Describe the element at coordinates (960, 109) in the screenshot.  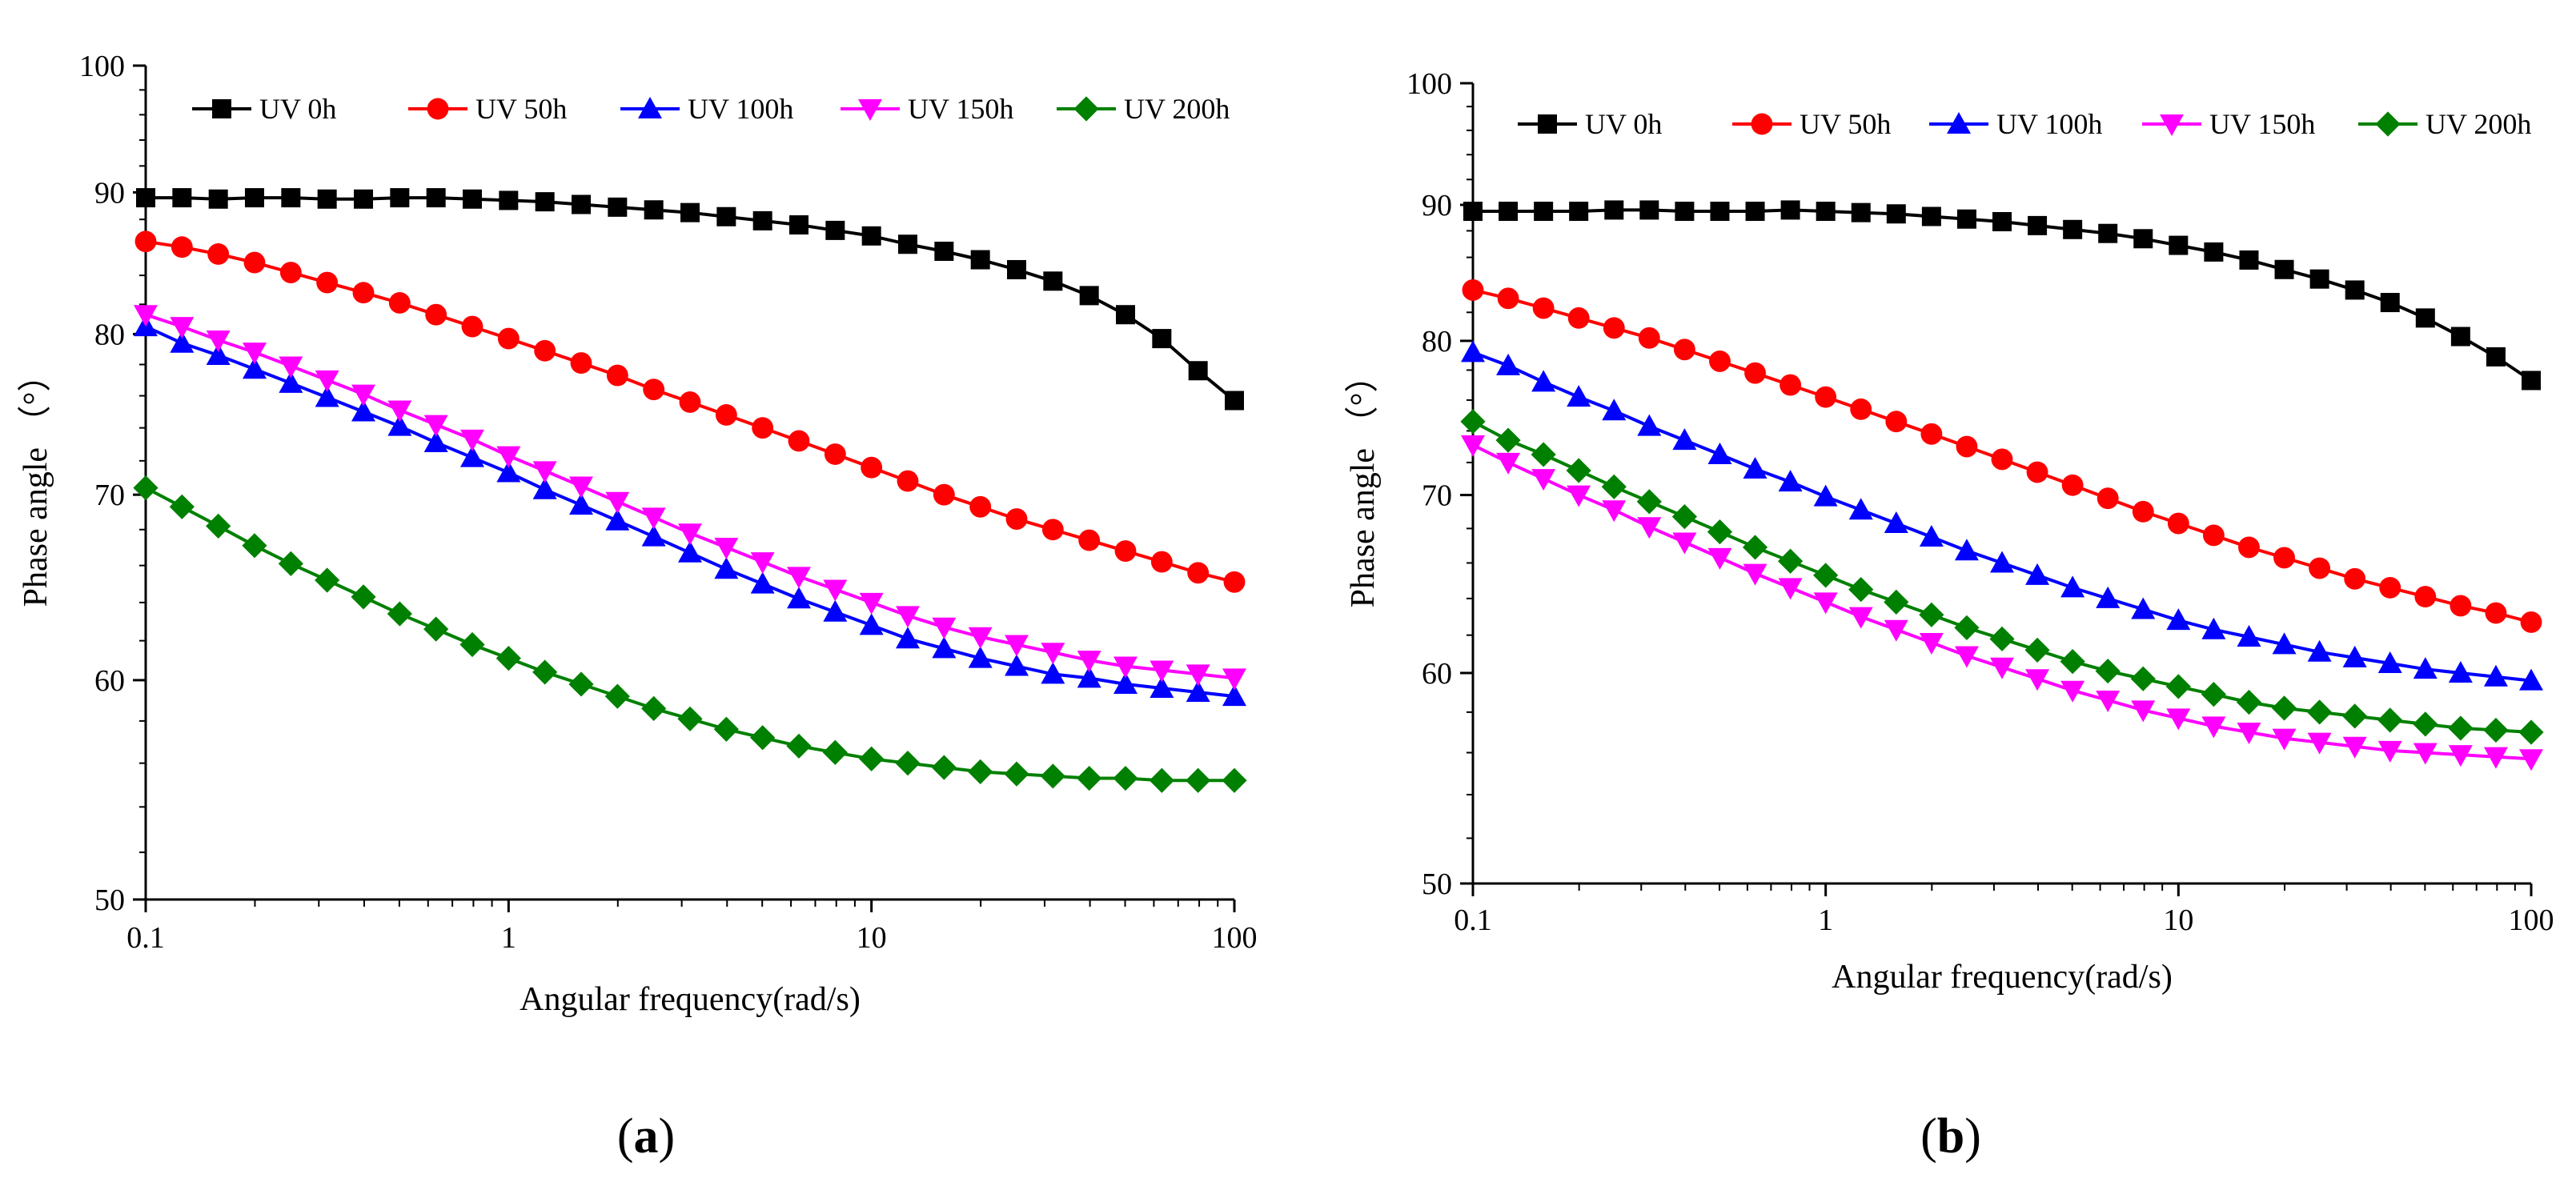
I see `legend-label: UV 150h` at that location.